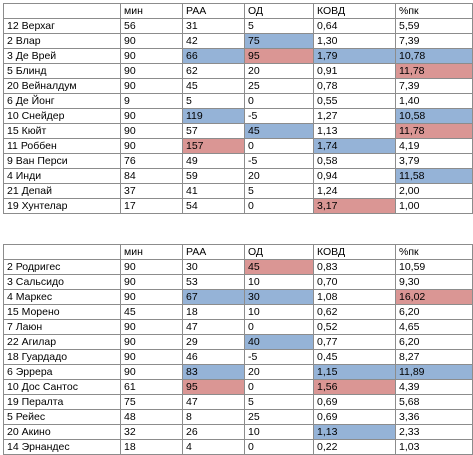  Describe the element at coordinates (213, 357) in the screenshot. I see `stat-cell: 46` at that location.